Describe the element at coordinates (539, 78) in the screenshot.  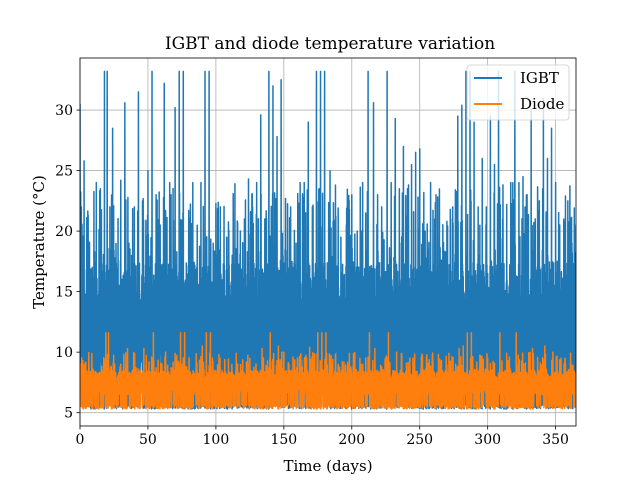
I see `legend-label-igbt: IGBT` at that location.